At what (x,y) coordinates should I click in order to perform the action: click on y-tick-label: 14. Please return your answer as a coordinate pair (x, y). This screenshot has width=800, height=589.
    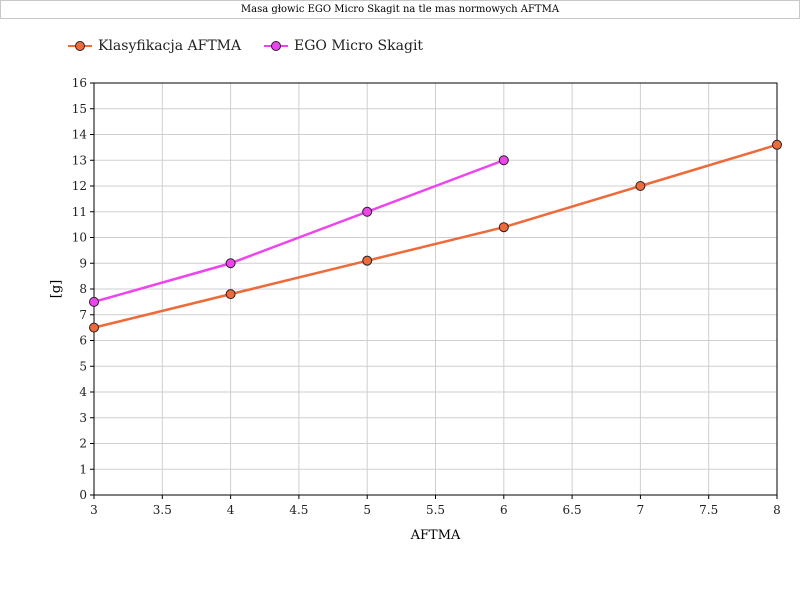
    Looking at the image, I should click on (80, 135).